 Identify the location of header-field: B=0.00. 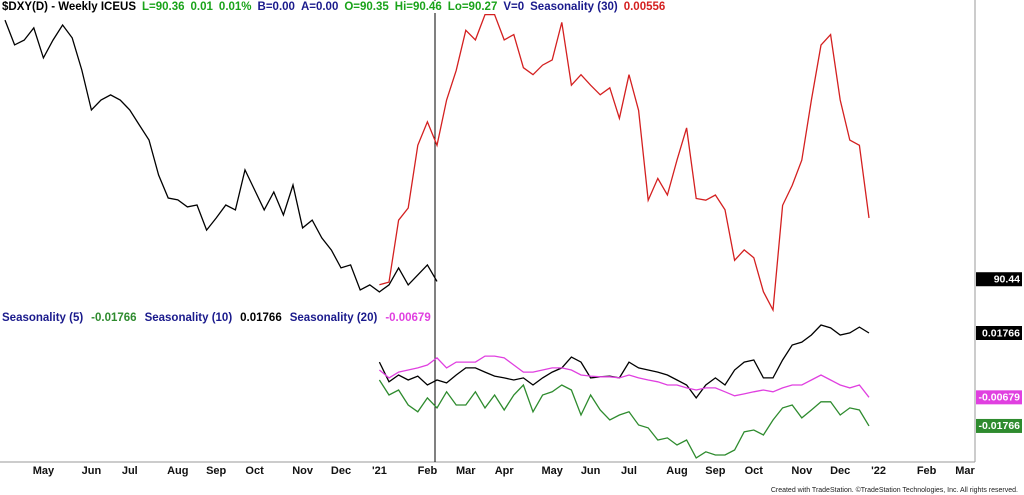
(276, 7).